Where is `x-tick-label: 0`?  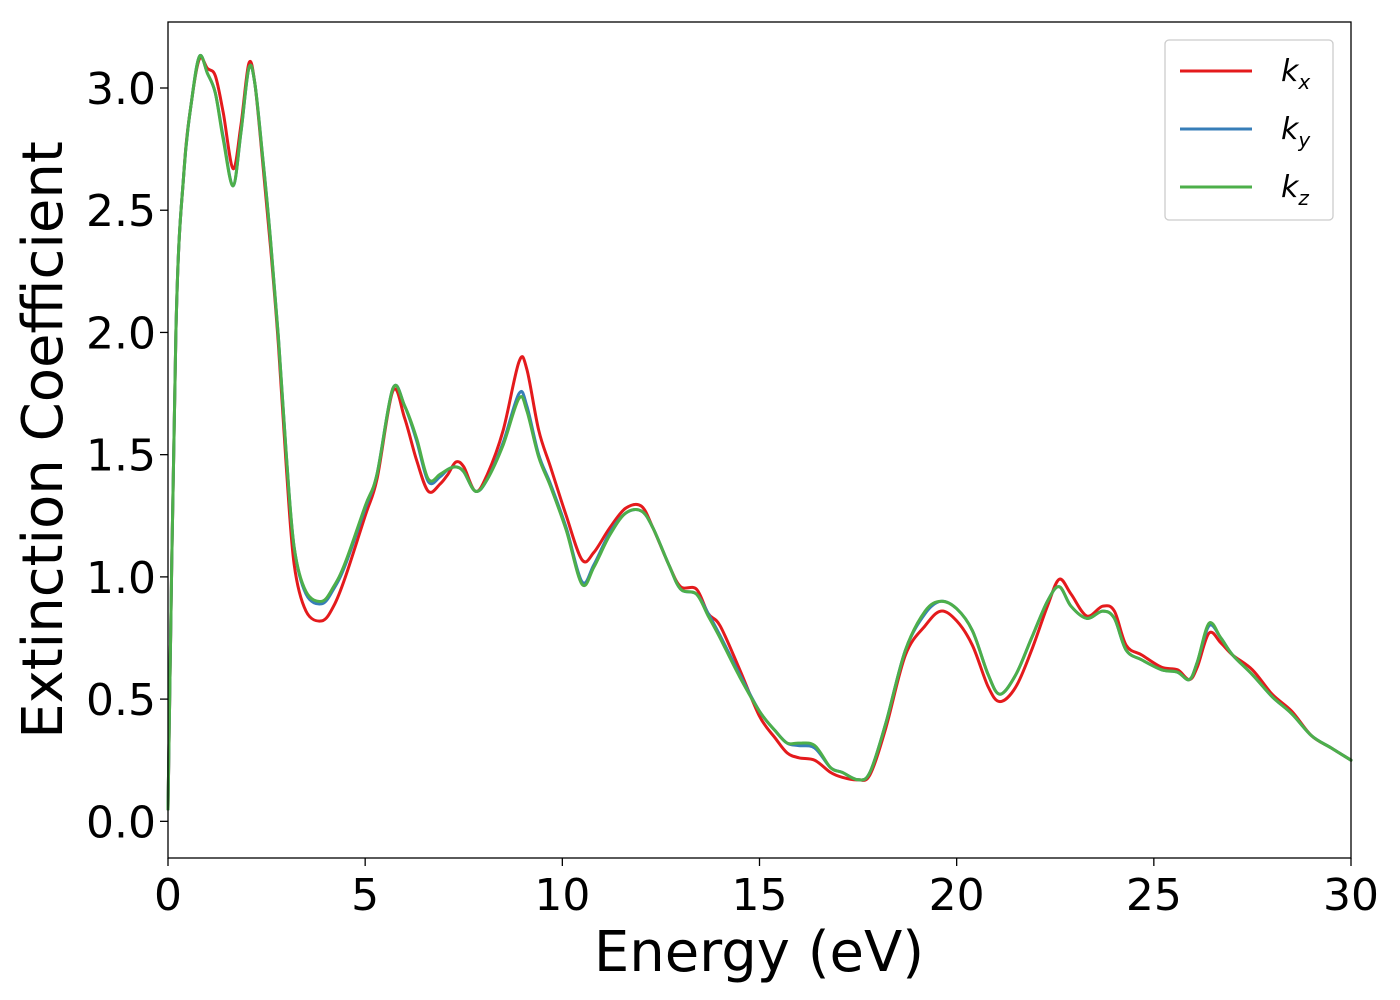 x-tick-label: 0 is located at coordinates (168, 895).